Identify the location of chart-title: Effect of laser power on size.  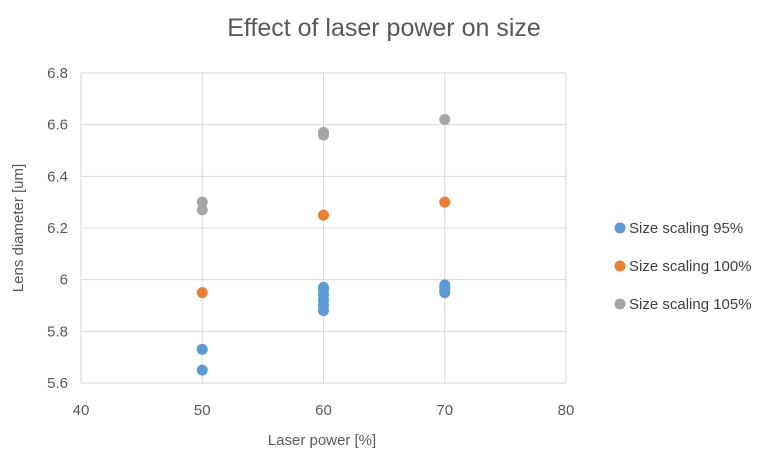
(384, 28).